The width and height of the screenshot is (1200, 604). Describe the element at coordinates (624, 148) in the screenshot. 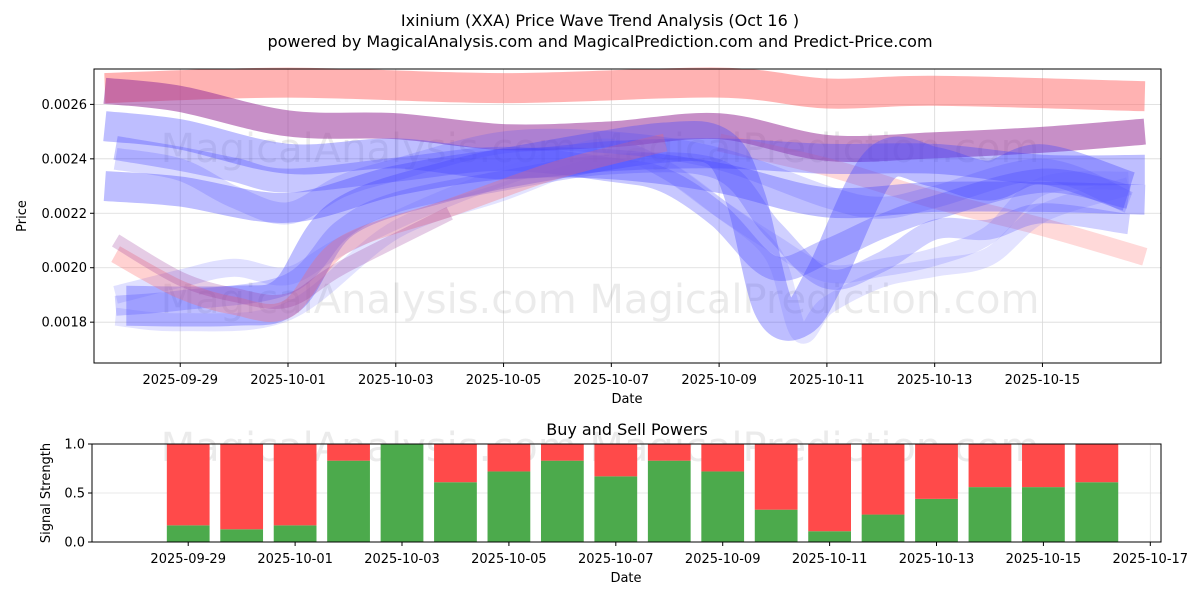

I see `price-band-blue-upper` at that location.